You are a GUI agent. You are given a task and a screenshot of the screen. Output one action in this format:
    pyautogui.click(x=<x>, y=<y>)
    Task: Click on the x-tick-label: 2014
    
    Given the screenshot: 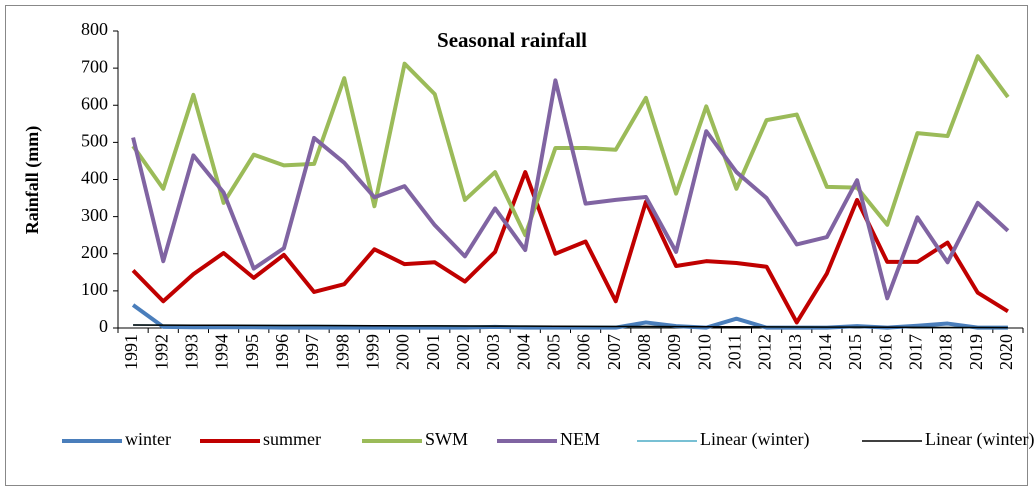 What is the action you would take?
    pyautogui.click(x=825, y=352)
    